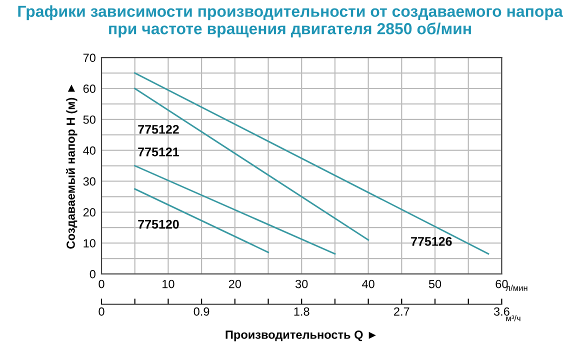  What do you see at coordinates (368, 284) in the screenshot?
I see `x-tick-label: 40` at bounding box center [368, 284].